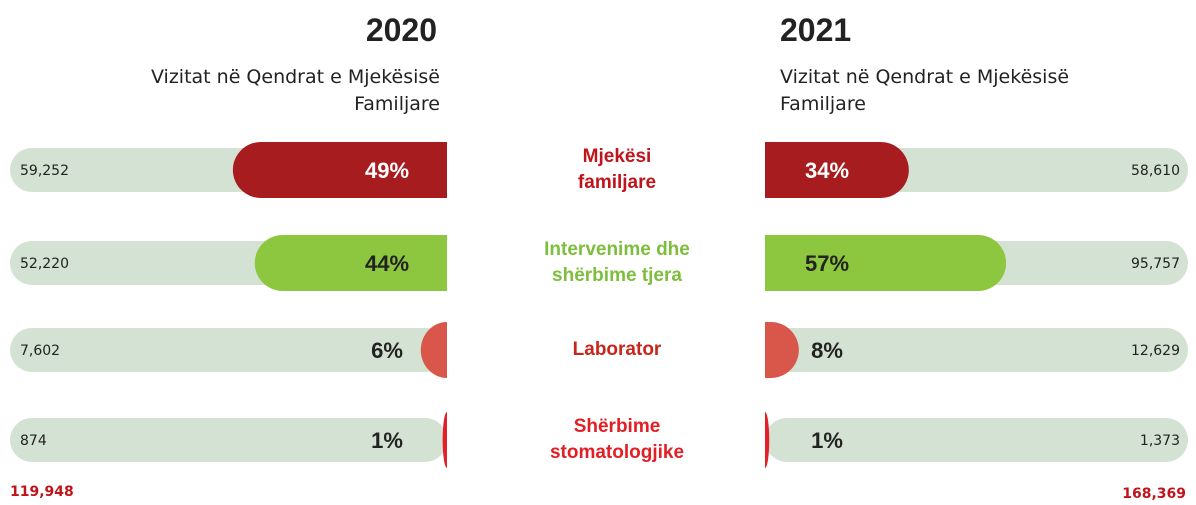 The height and width of the screenshot is (505, 1196). Describe the element at coordinates (827, 170) in the screenshot. I see `value-label: 34%` at that location.